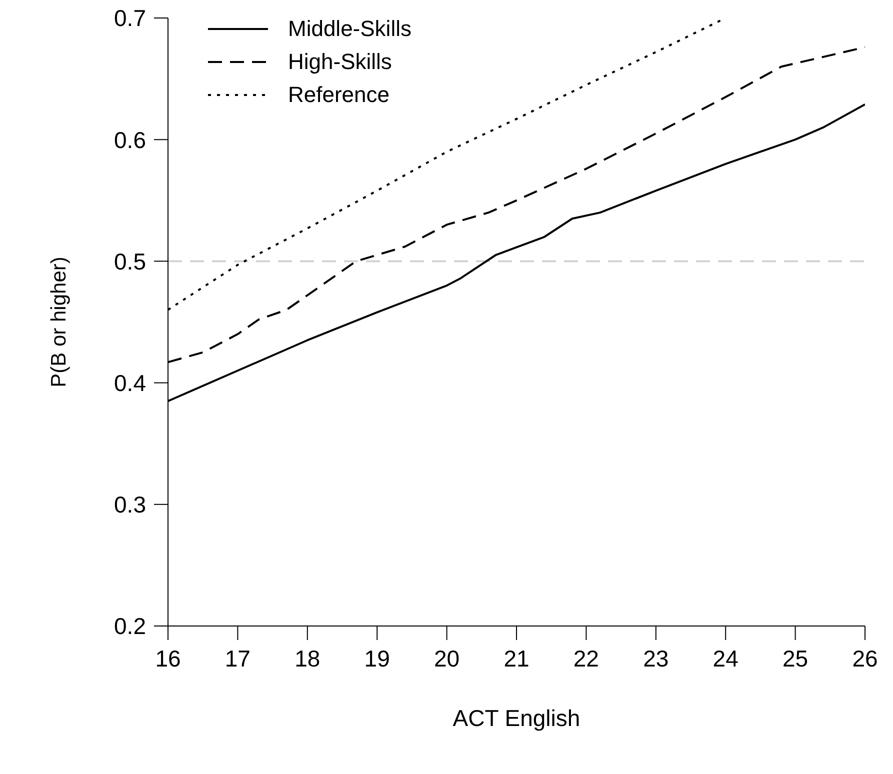  I want to click on y-tick-label: 0.7, so click(130, 18).